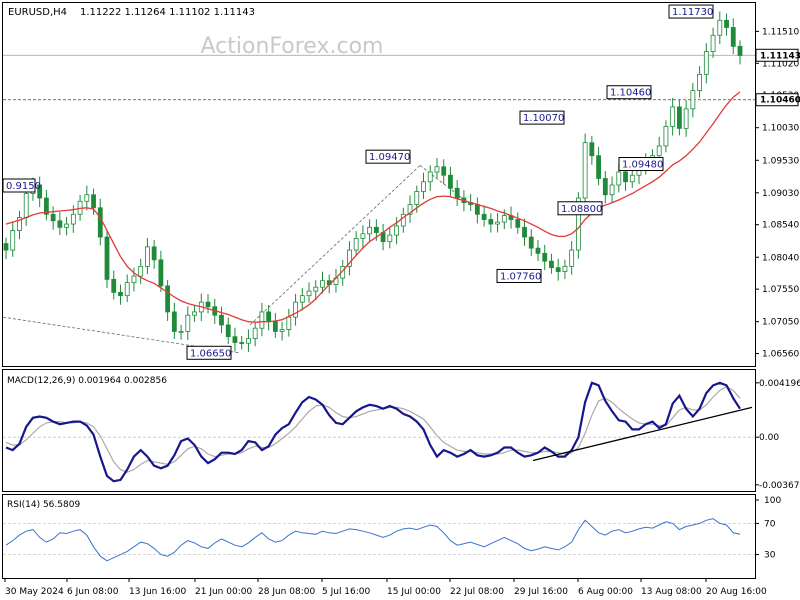 Image resolution: width=800 pixels, height=600 pixels. What do you see at coordinates (780, 64) in the screenshot?
I see `price-axis-label: 1.11020` at bounding box center [780, 64].